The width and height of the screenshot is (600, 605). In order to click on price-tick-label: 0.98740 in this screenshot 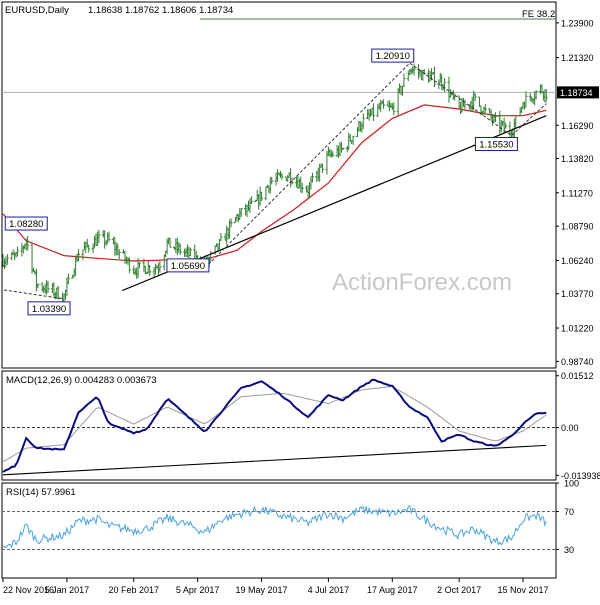, I will do `click(577, 362)`.